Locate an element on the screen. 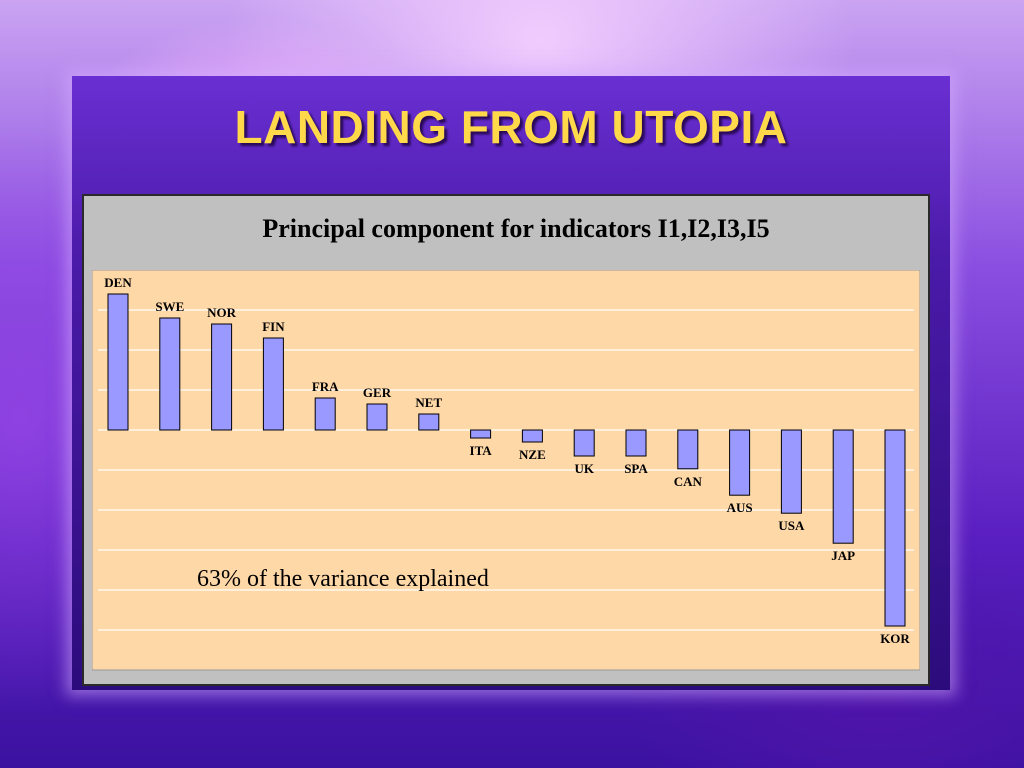  bar-label-den: DEN is located at coordinates (118, 282).